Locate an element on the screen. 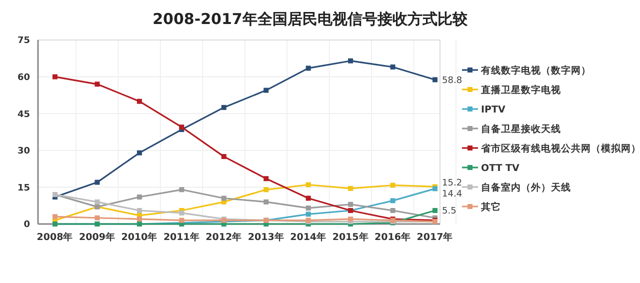  y-tick-label: 15 is located at coordinates (23, 188).